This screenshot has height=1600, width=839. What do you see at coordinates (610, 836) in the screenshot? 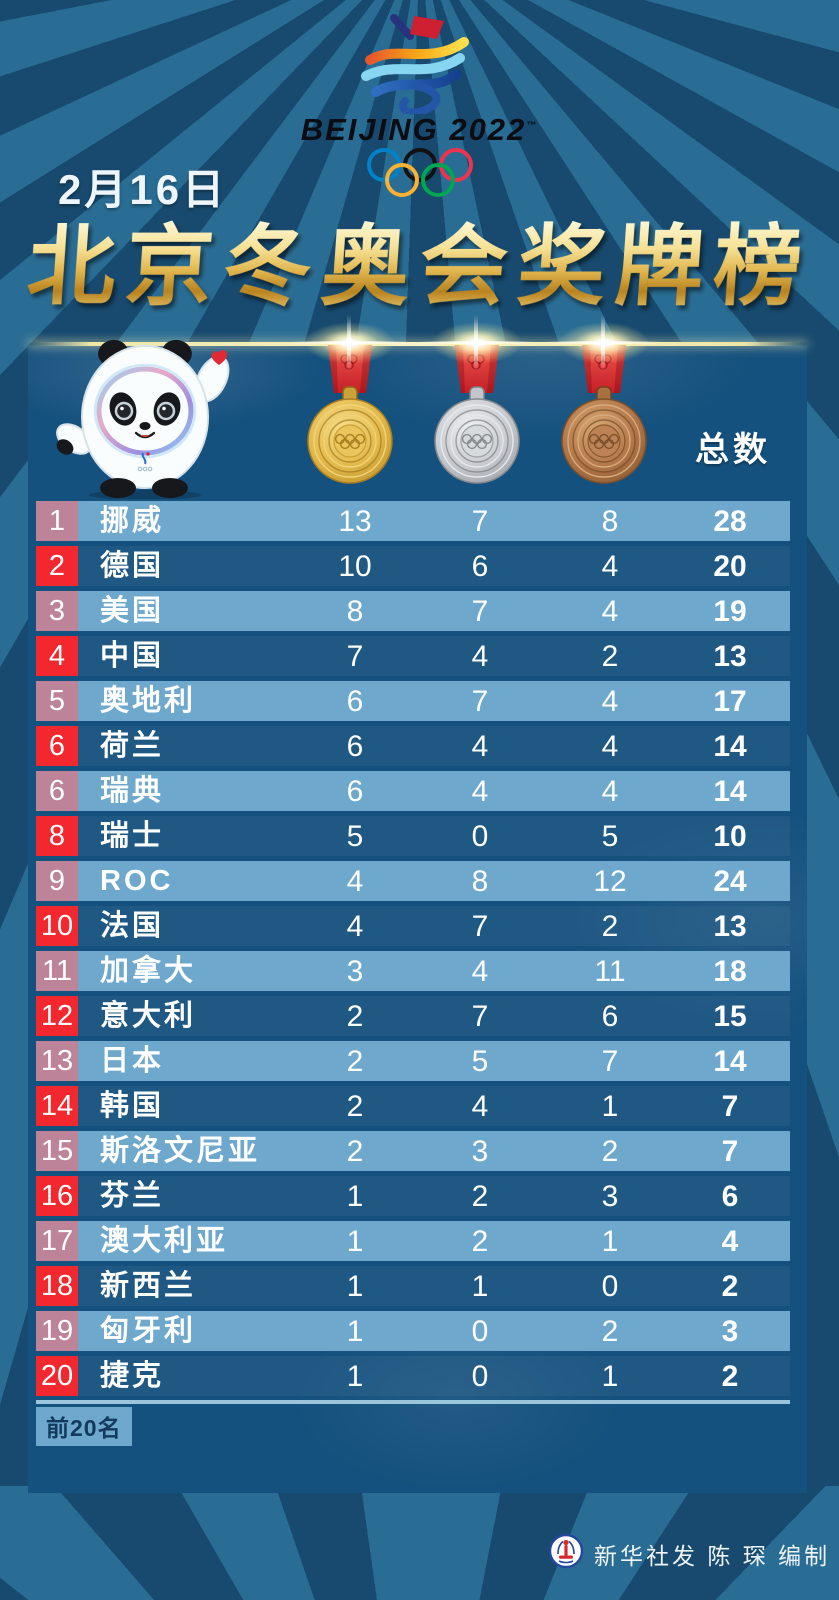
I see `bronze-count: 5` at bounding box center [610, 836].